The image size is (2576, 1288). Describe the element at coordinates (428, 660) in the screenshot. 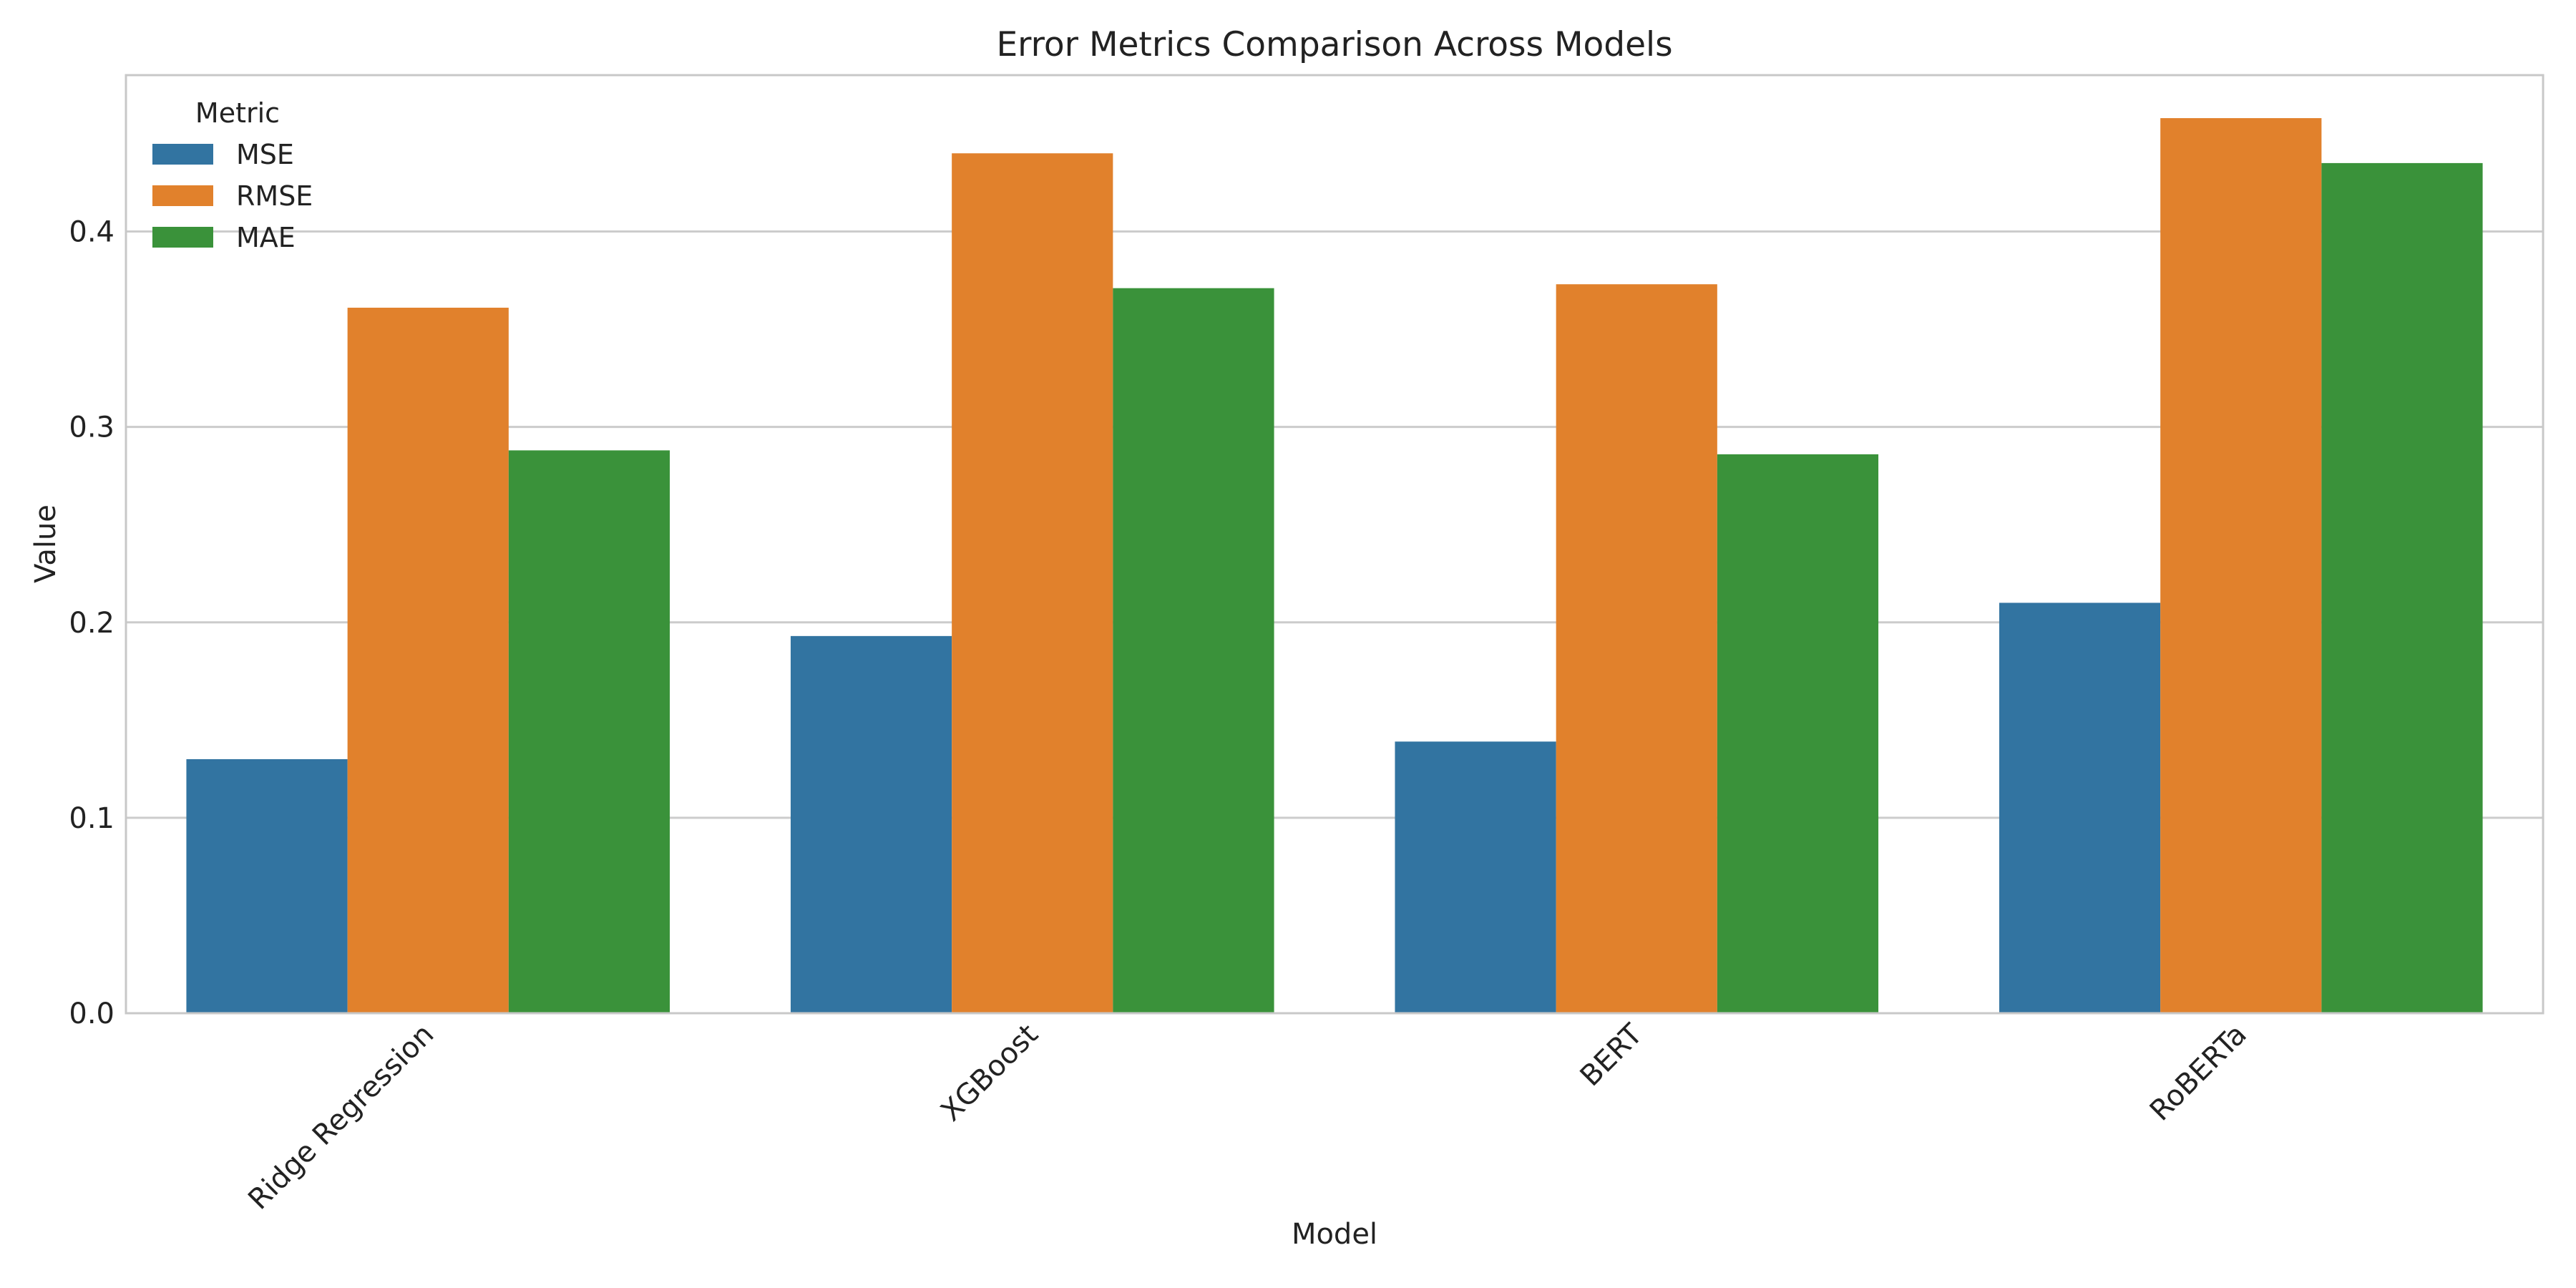

I see `bar-rmse-ridge-regression` at that location.